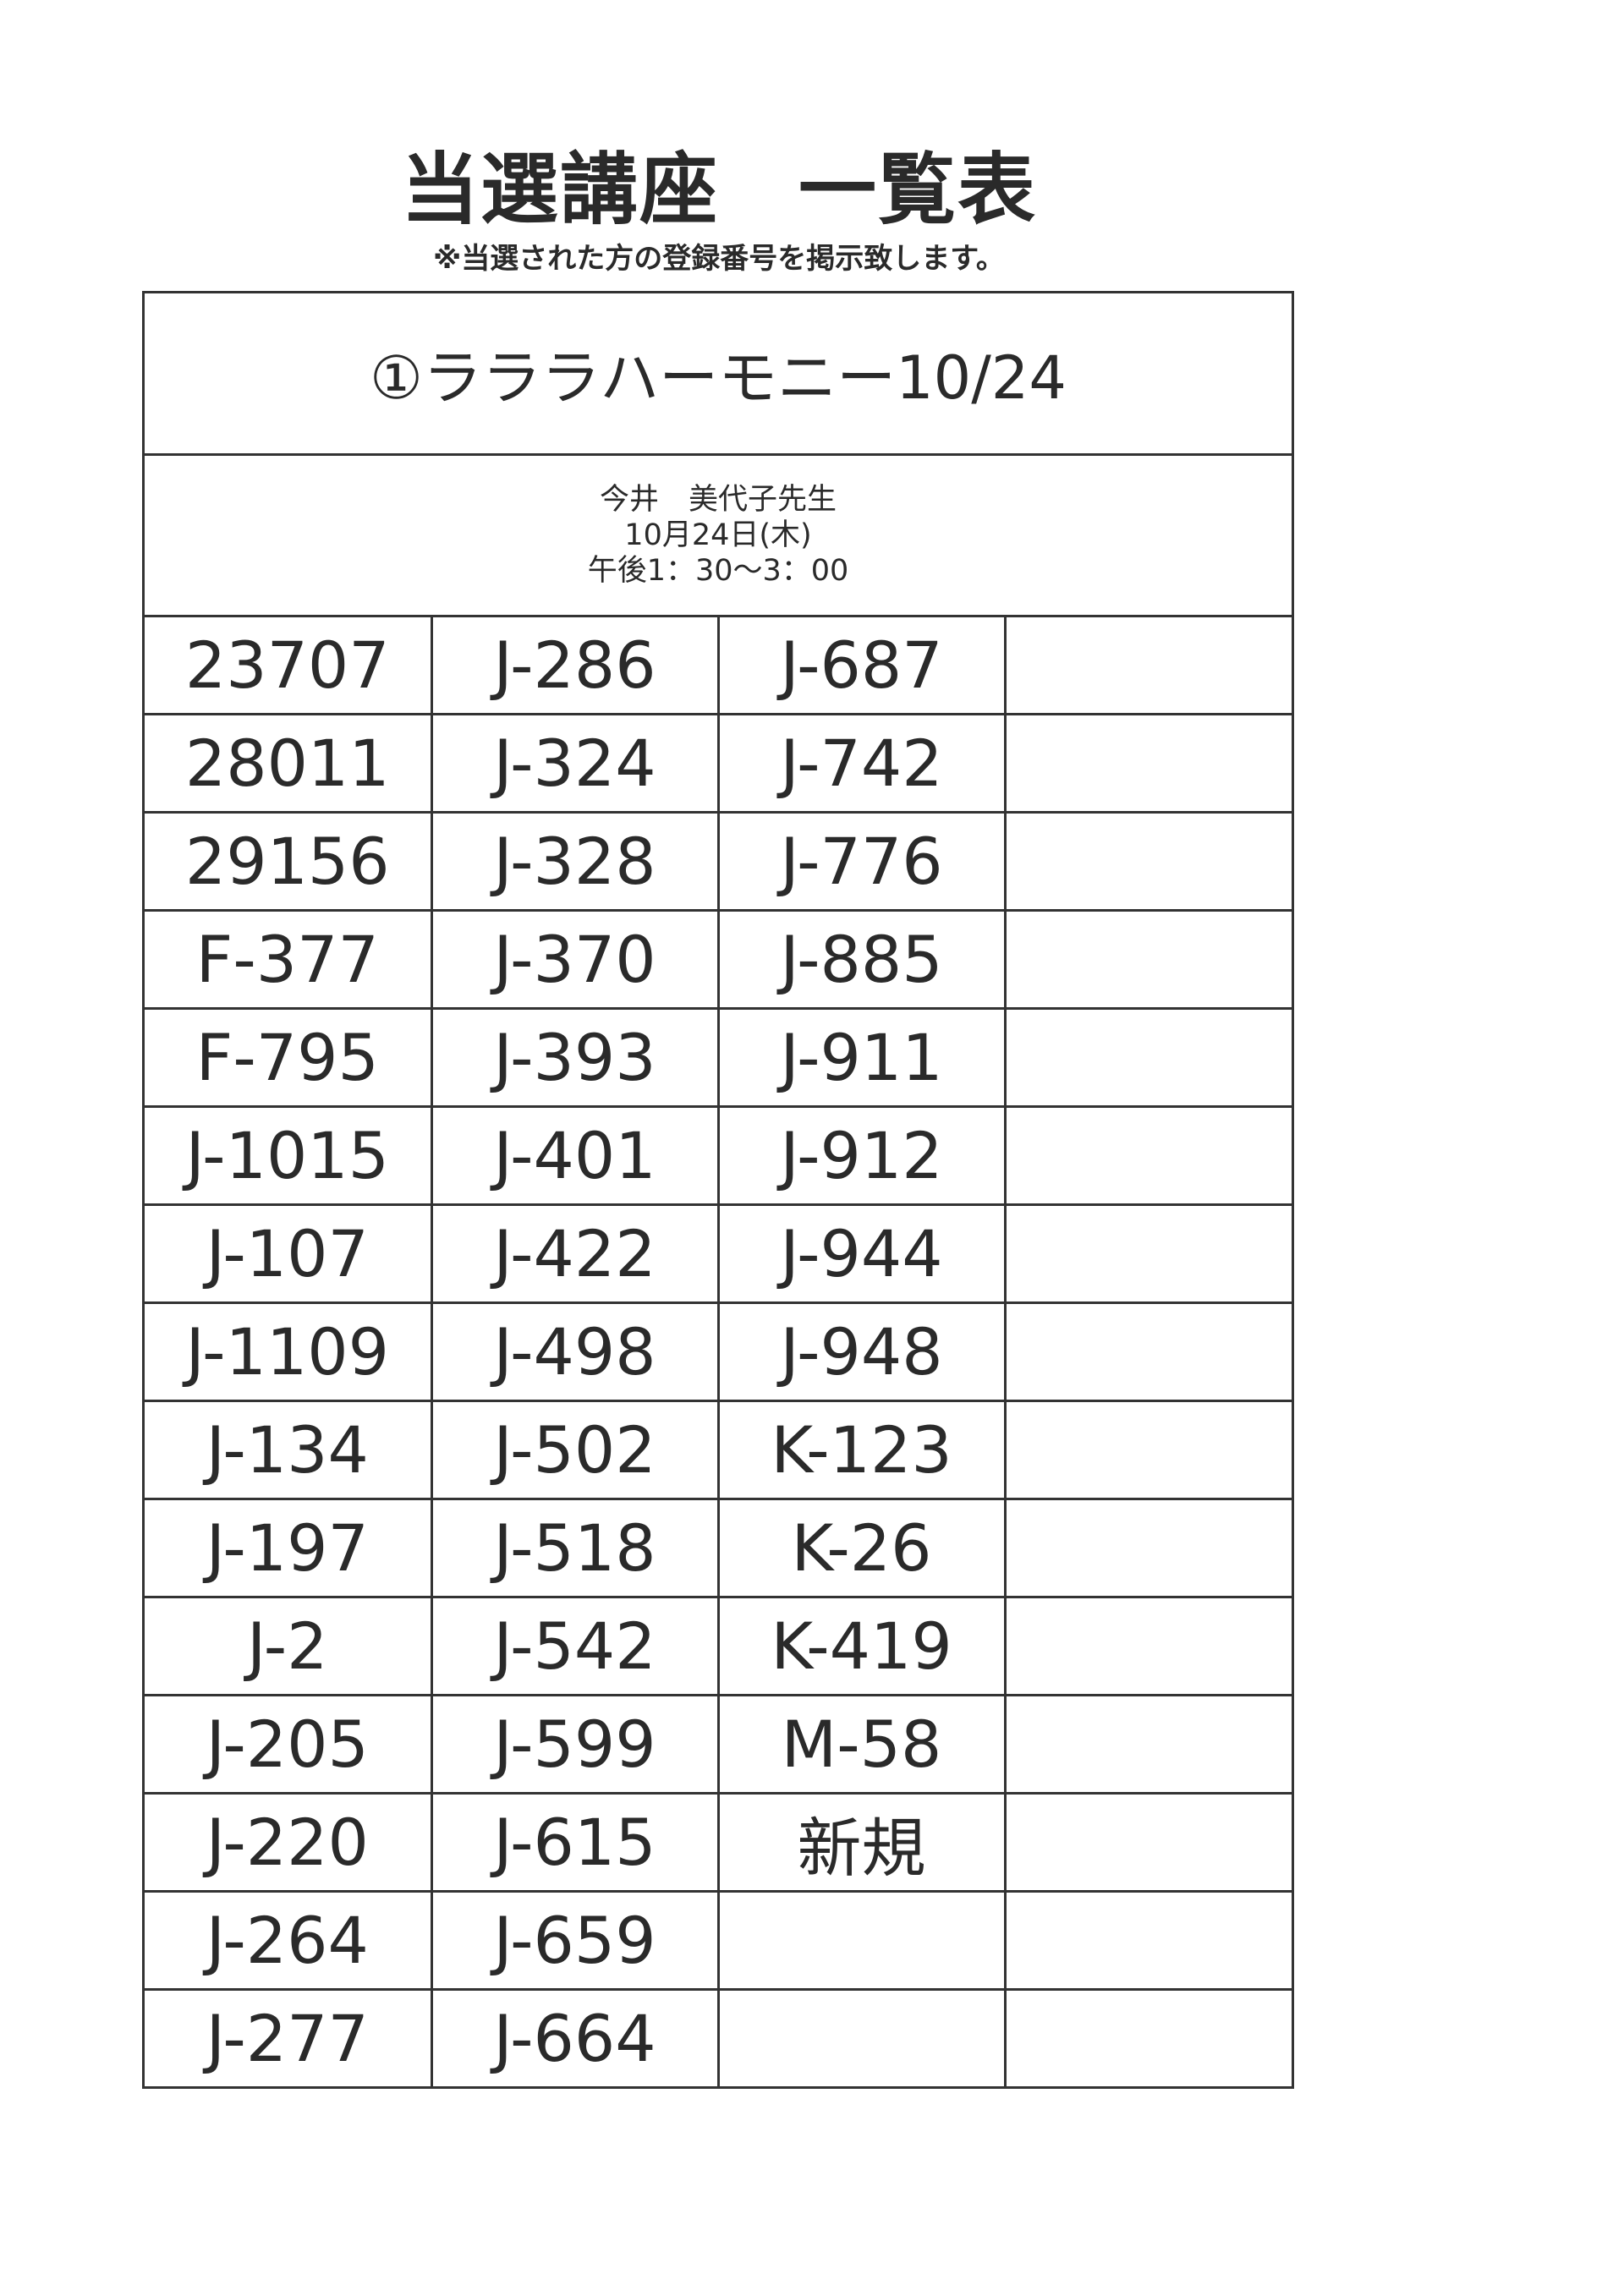 Image resolution: width=1624 pixels, height=2296 pixels. I want to click on table-row: J-197 J-518 K-26, so click(719, 1548).